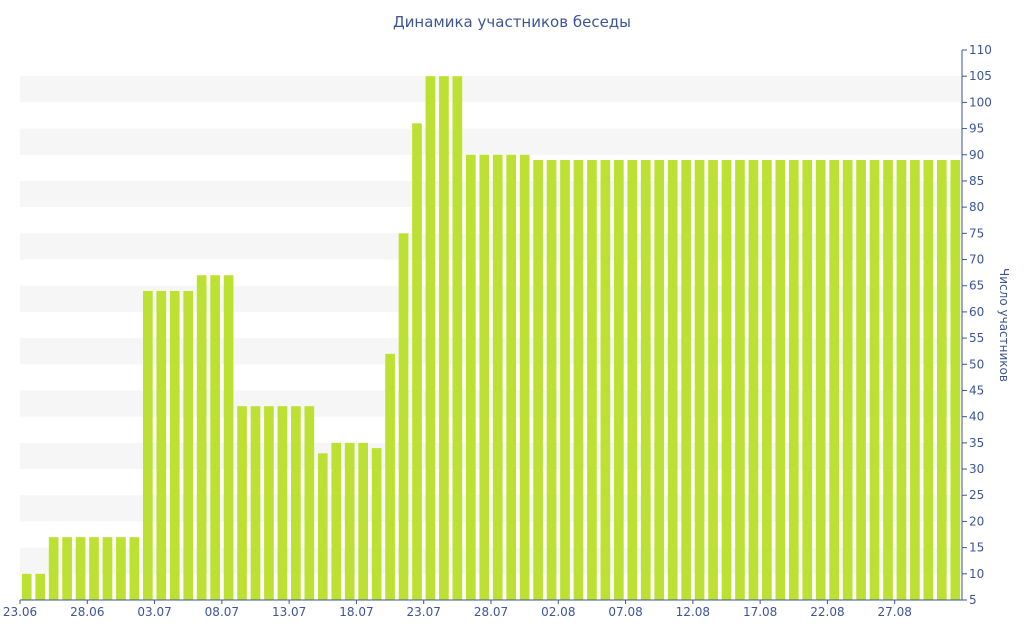 The width and height of the screenshot is (1024, 640). Describe the element at coordinates (976, 495) in the screenshot. I see `y-tick-label: 25` at that location.